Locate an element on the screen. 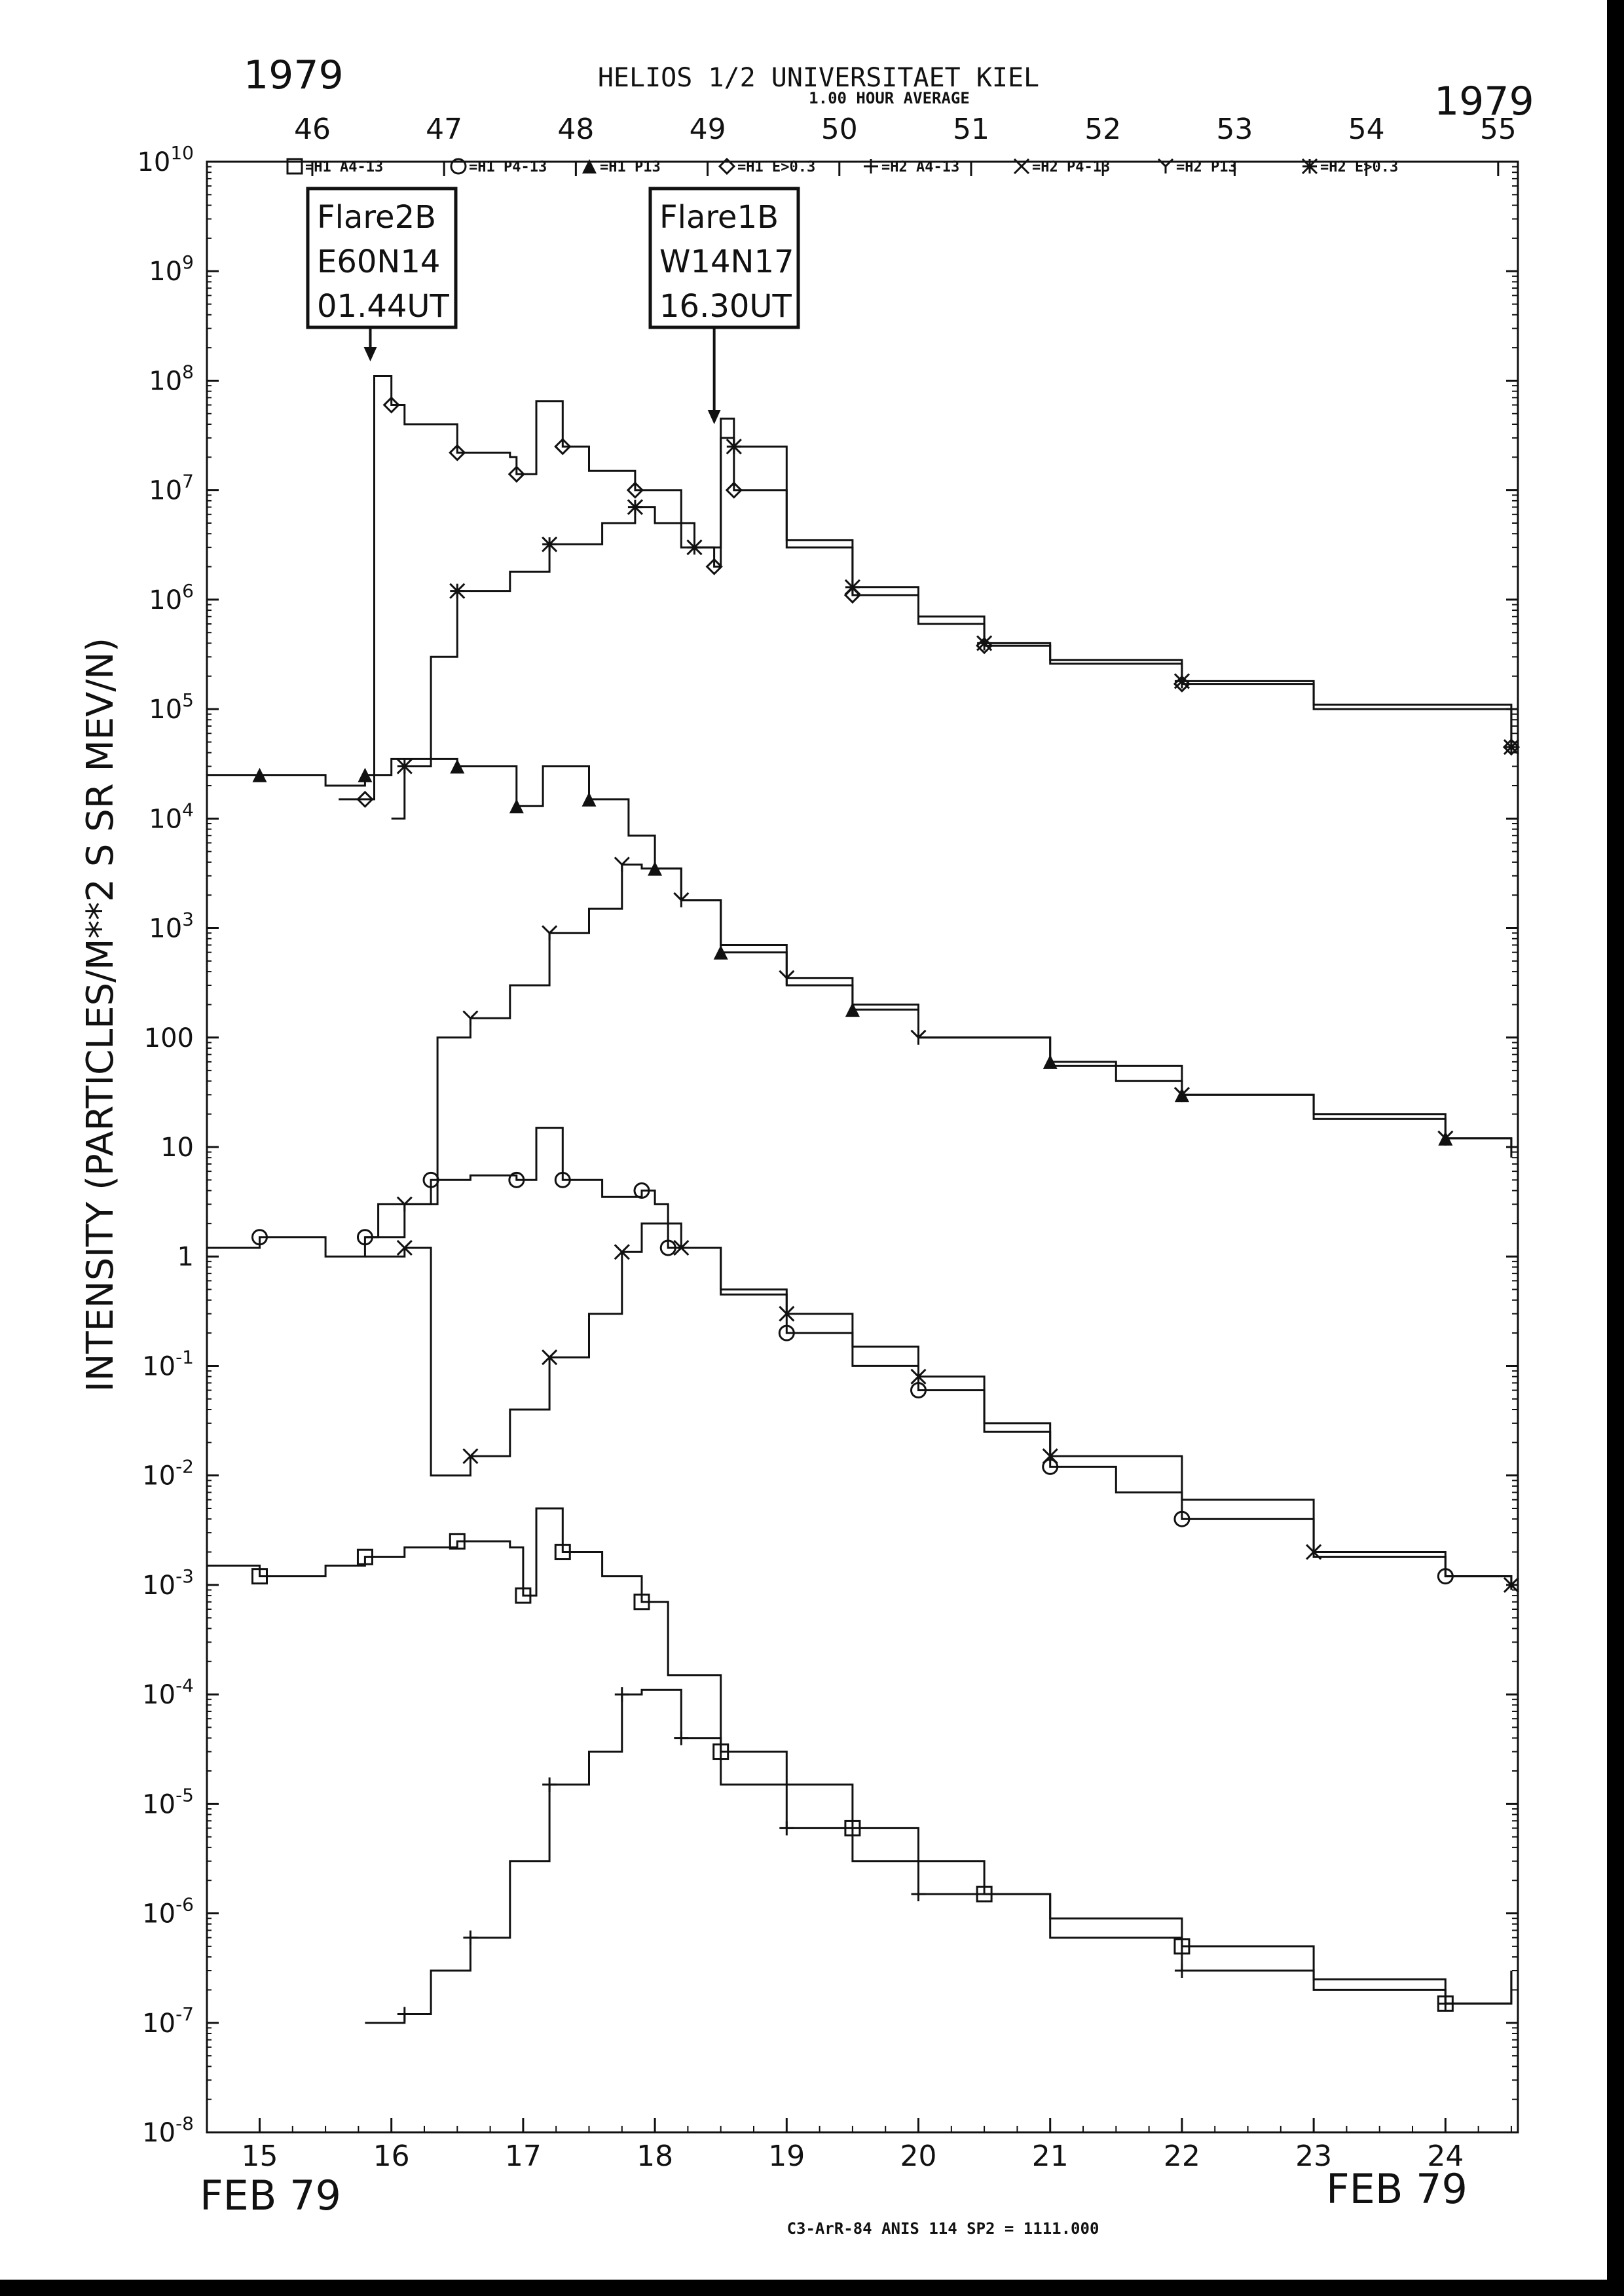 The height and width of the screenshot is (2296, 1624). chart-title: HELIOS 1/2 UNIVERSITAET KIEL is located at coordinates (818, 78).